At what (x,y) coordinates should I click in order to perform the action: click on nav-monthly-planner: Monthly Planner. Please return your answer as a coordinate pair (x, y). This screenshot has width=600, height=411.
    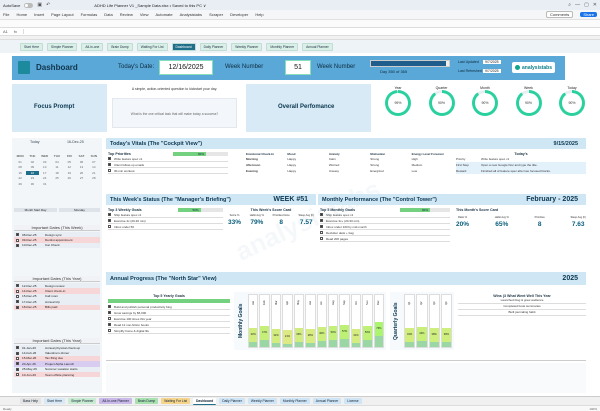
    Looking at the image, I should click on (282, 46).